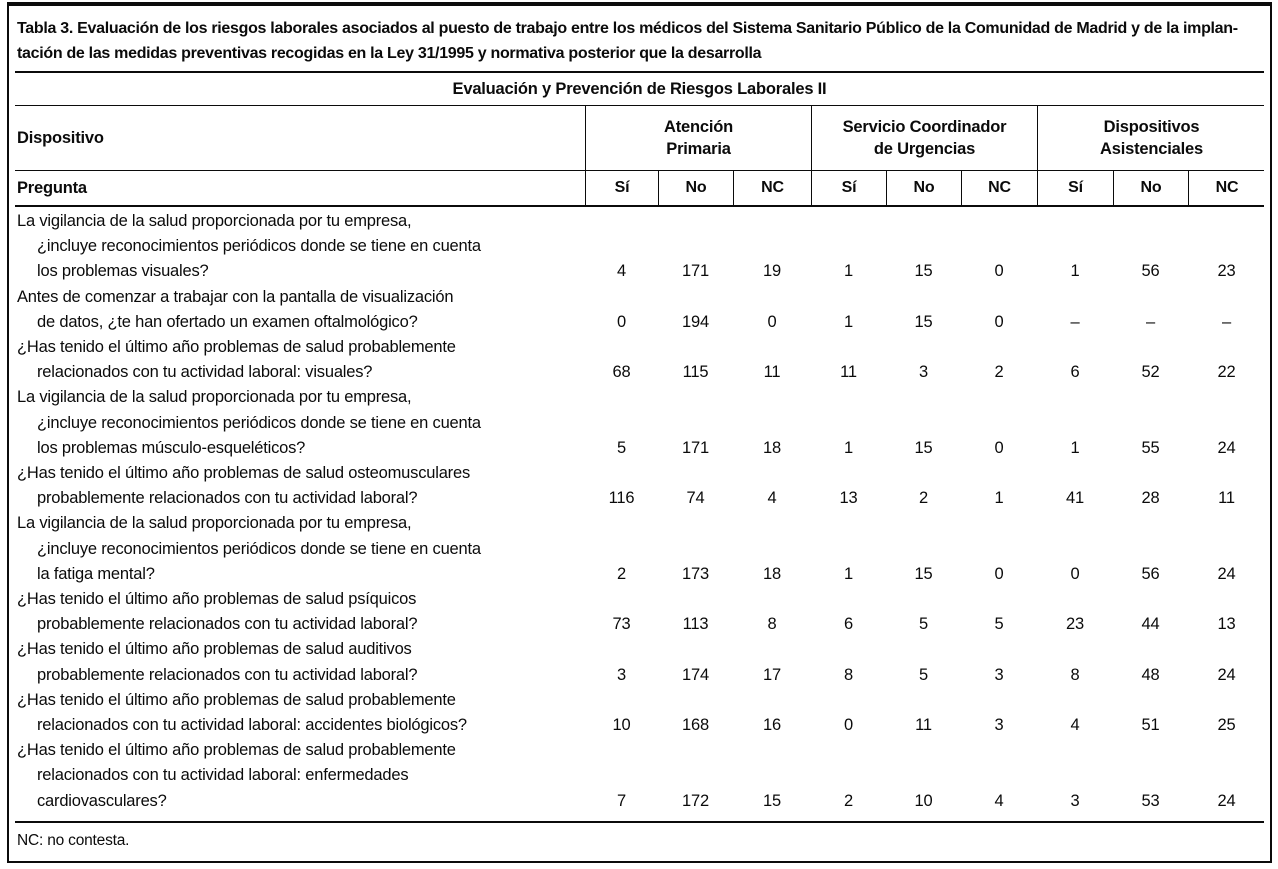 The width and height of the screenshot is (1278, 869). I want to click on question-line: cardiovasculares?, so click(102, 800).